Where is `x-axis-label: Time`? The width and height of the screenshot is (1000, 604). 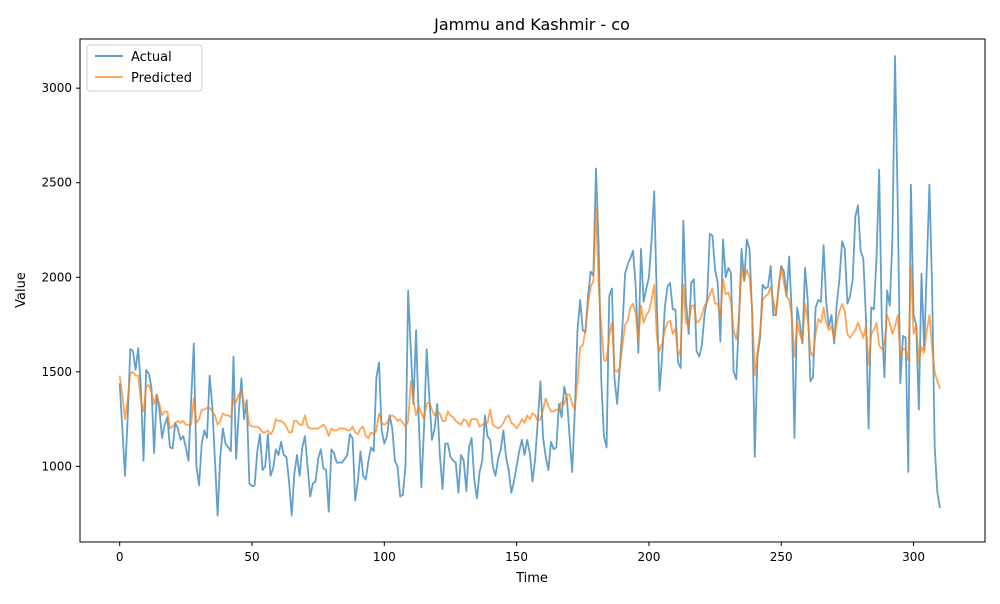
x-axis-label: Time is located at coordinates (531, 578).